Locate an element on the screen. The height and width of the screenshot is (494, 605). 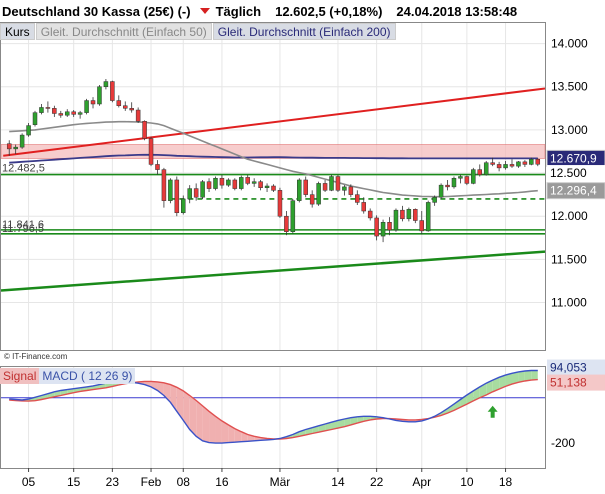
macd-value-label: 51,138 is located at coordinates (568, 383).